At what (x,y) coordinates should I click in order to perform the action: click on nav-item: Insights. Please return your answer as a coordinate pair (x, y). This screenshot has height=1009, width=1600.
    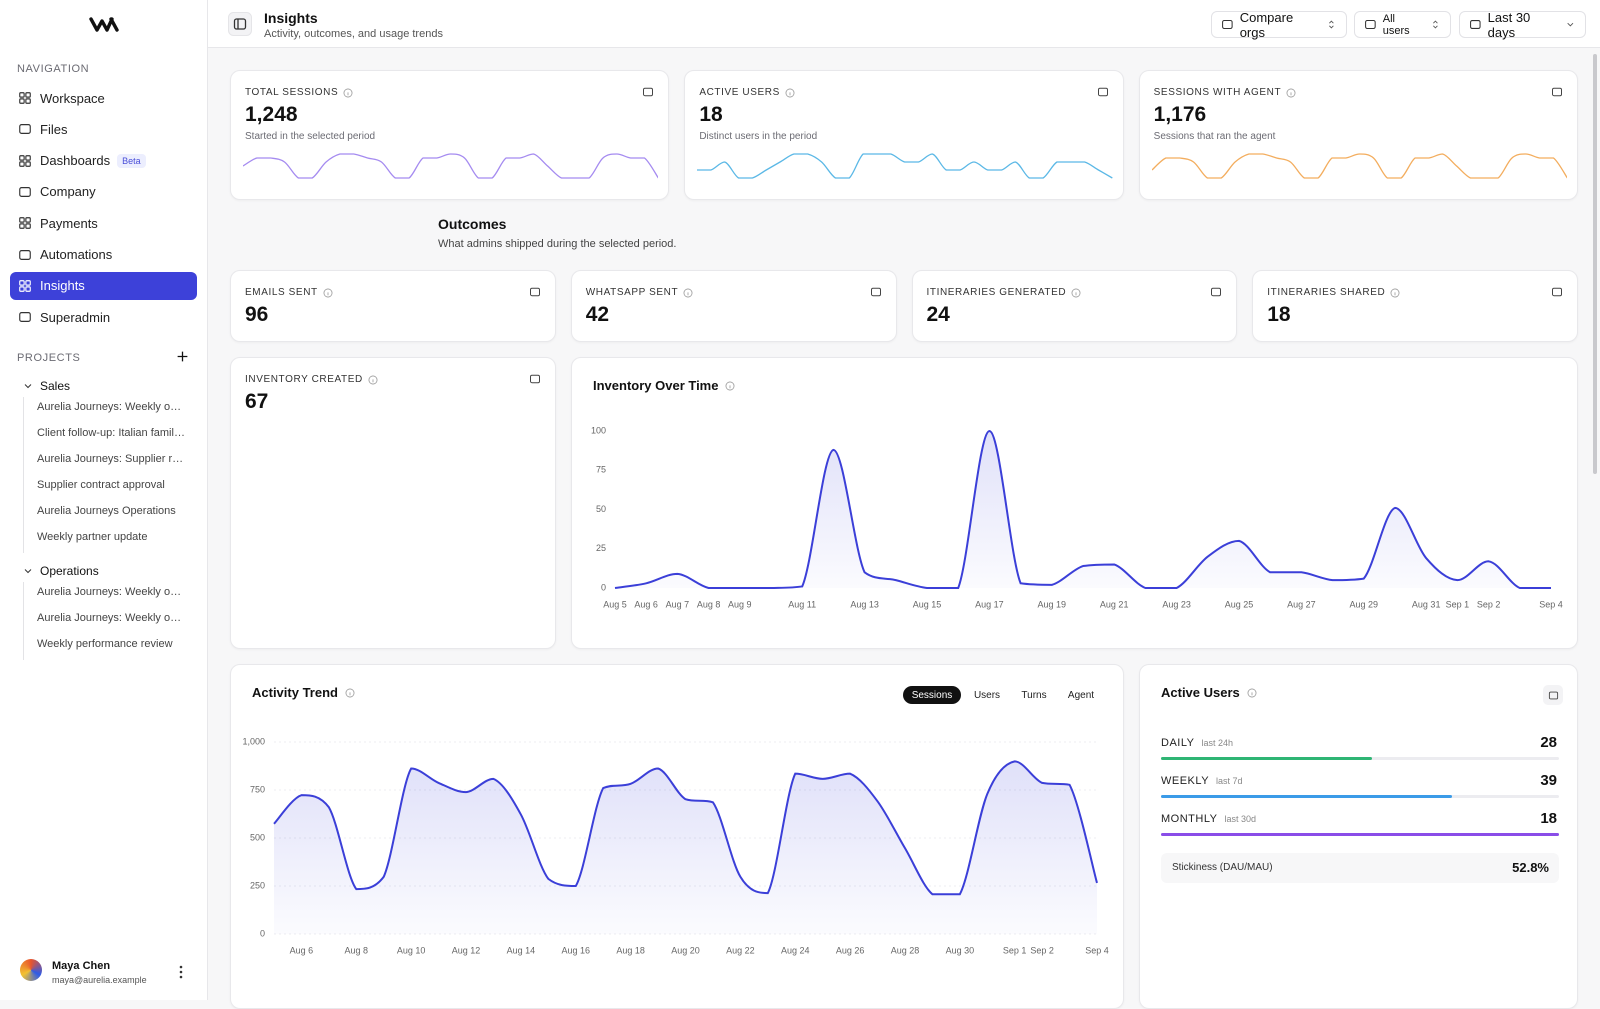
    Looking at the image, I should click on (103, 285).